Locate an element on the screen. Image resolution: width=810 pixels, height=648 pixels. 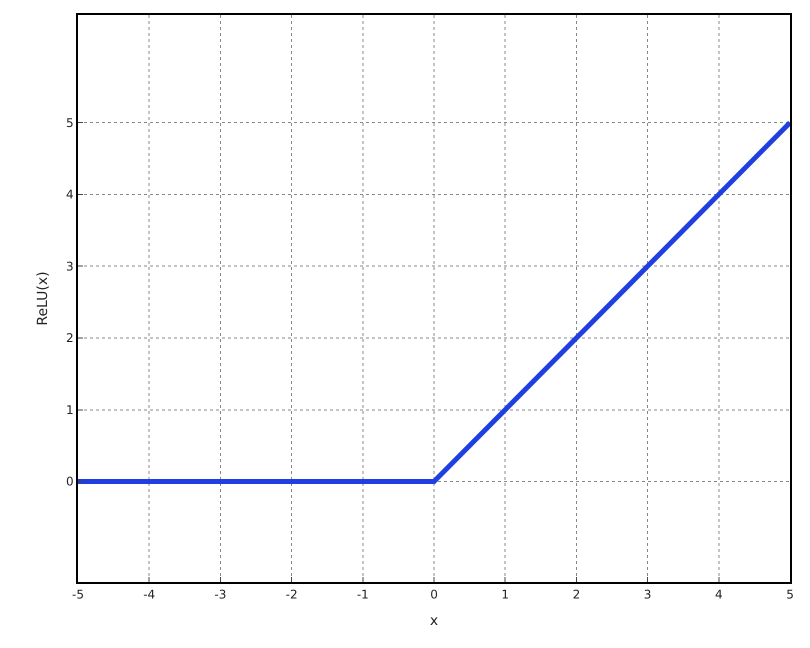
y-axis-title: ReLU(x) is located at coordinates (43, 298).